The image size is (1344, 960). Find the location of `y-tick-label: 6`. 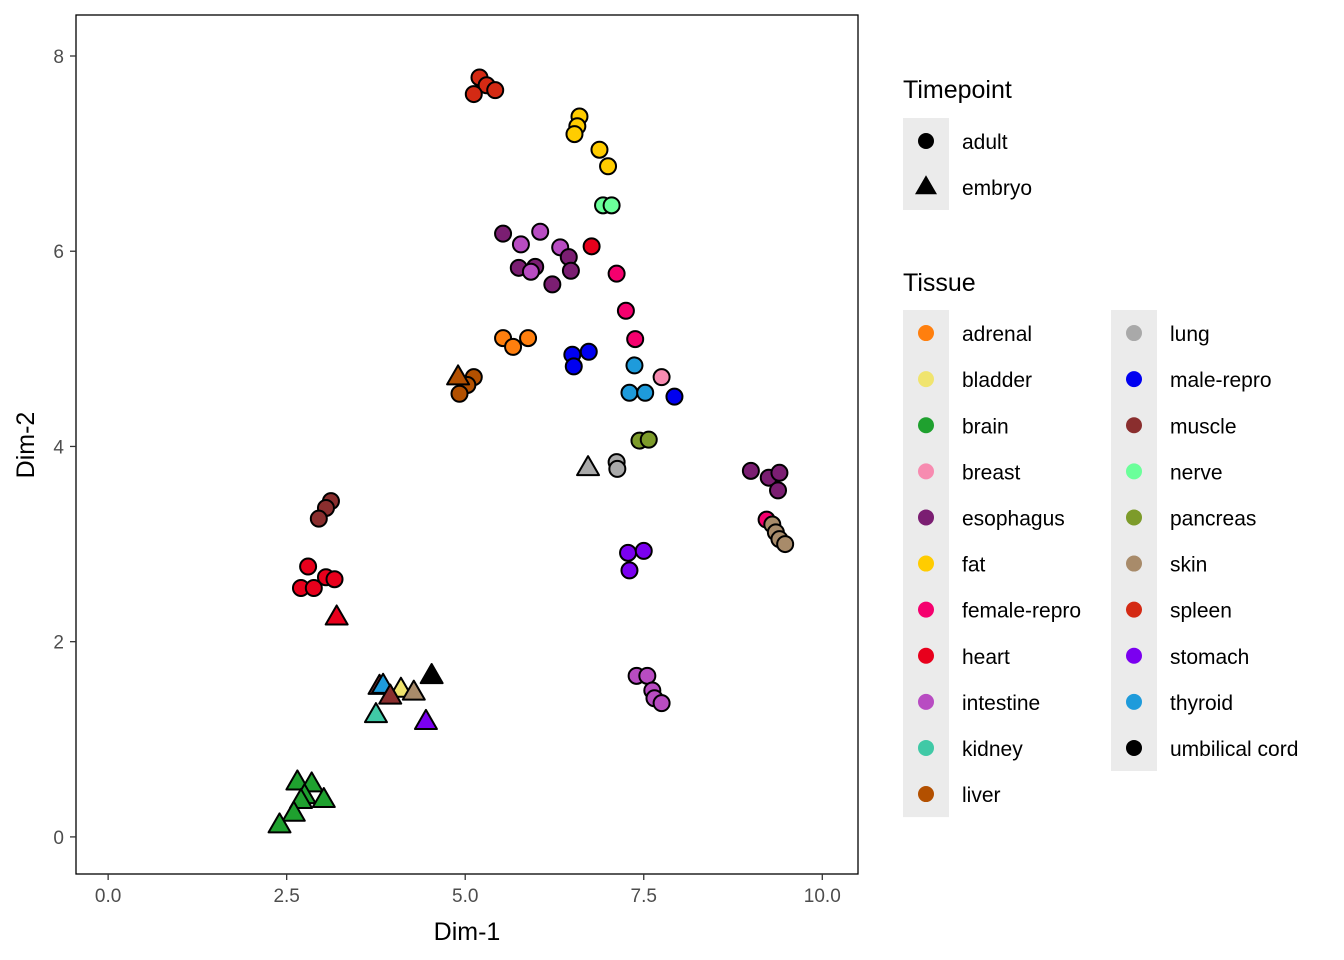

y-tick-label: 6 is located at coordinates (58, 252).